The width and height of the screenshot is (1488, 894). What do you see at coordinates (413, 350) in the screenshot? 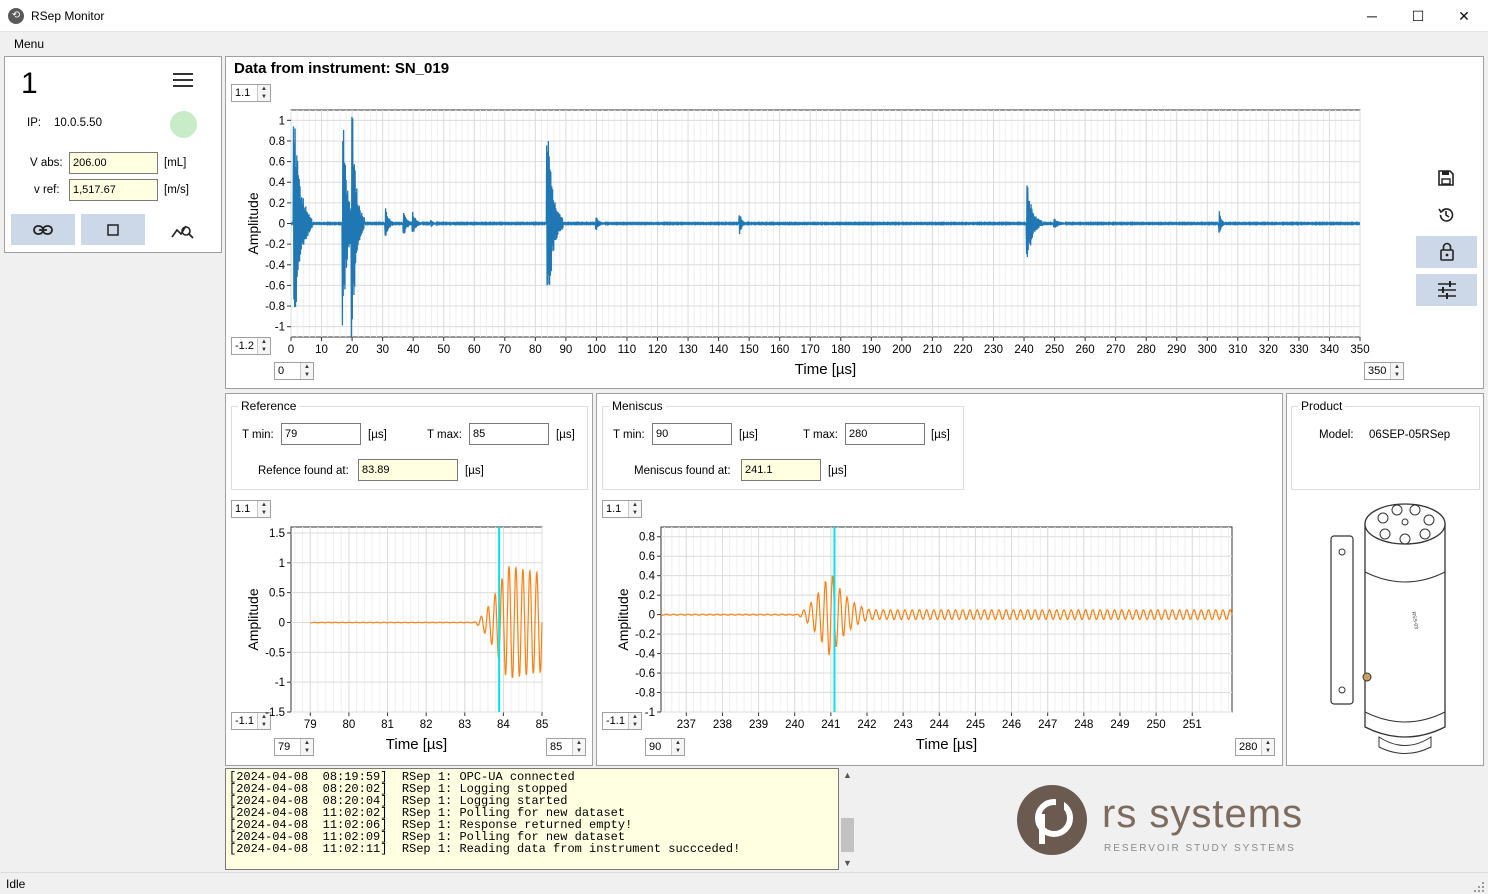
I see `x-tick-label: 40` at bounding box center [413, 350].